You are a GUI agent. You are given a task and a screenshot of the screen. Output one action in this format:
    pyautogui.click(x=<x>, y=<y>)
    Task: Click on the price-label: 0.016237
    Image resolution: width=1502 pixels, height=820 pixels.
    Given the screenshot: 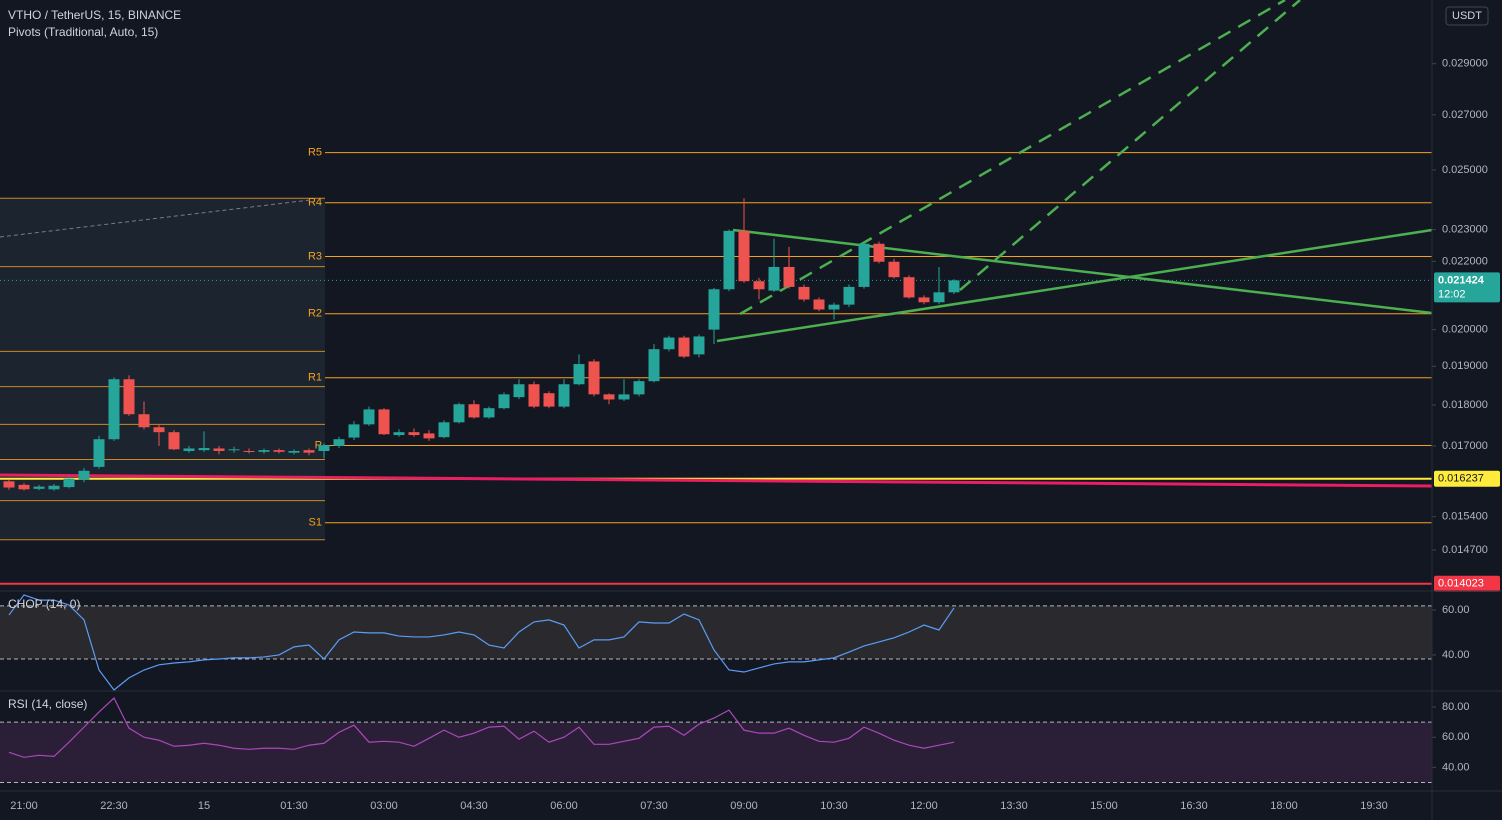 What is the action you would take?
    pyautogui.click(x=1461, y=479)
    